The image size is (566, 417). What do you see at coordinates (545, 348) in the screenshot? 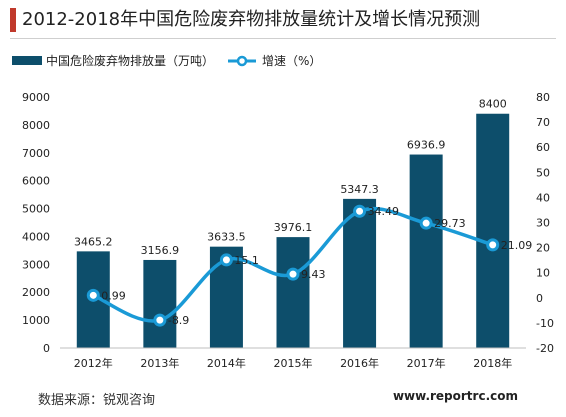
I see `y-right-tick-label: -20` at bounding box center [545, 348].